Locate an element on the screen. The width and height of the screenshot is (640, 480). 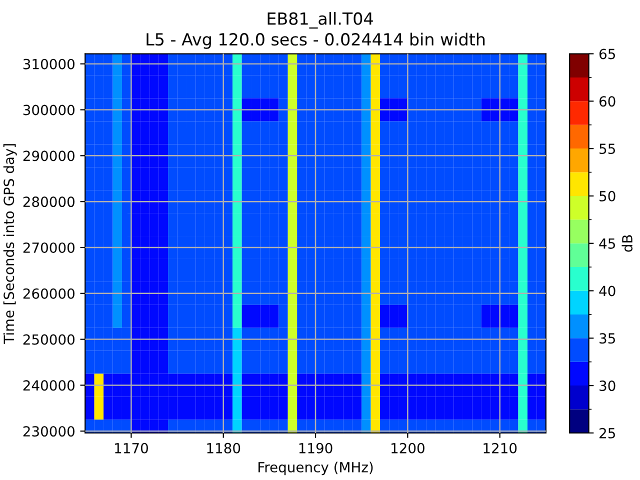
color-bar-label: 25 is located at coordinates (607, 433).